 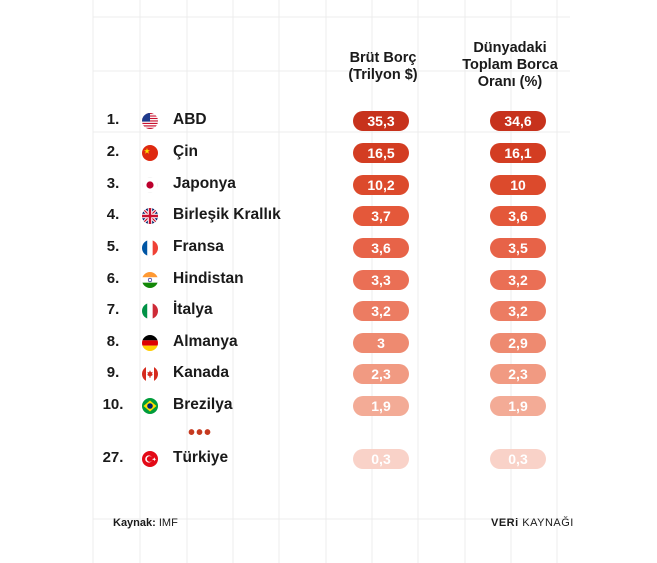 I want to click on india-flag-icon, so click(x=150, y=280).